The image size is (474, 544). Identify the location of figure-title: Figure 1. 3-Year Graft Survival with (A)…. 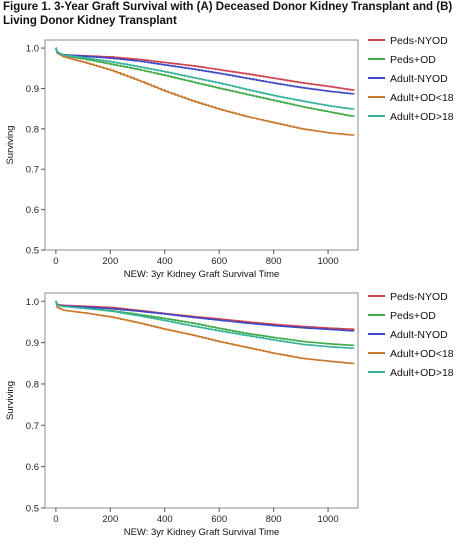
(228, 14).